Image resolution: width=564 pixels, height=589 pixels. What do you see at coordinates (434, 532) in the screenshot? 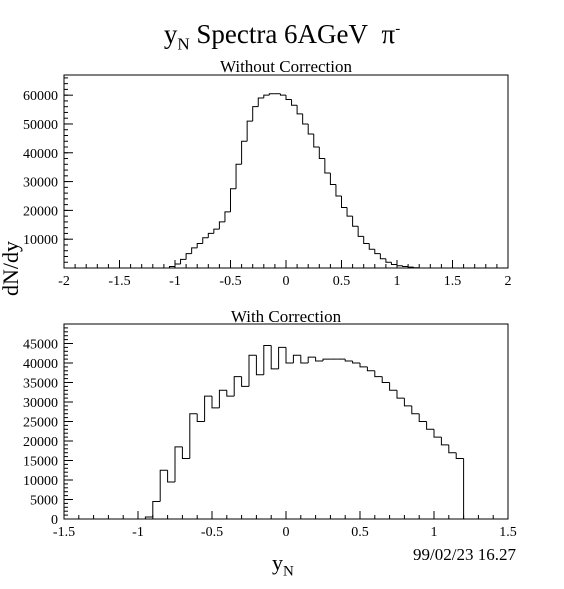
I see `x-tick-label: 1` at bounding box center [434, 532].